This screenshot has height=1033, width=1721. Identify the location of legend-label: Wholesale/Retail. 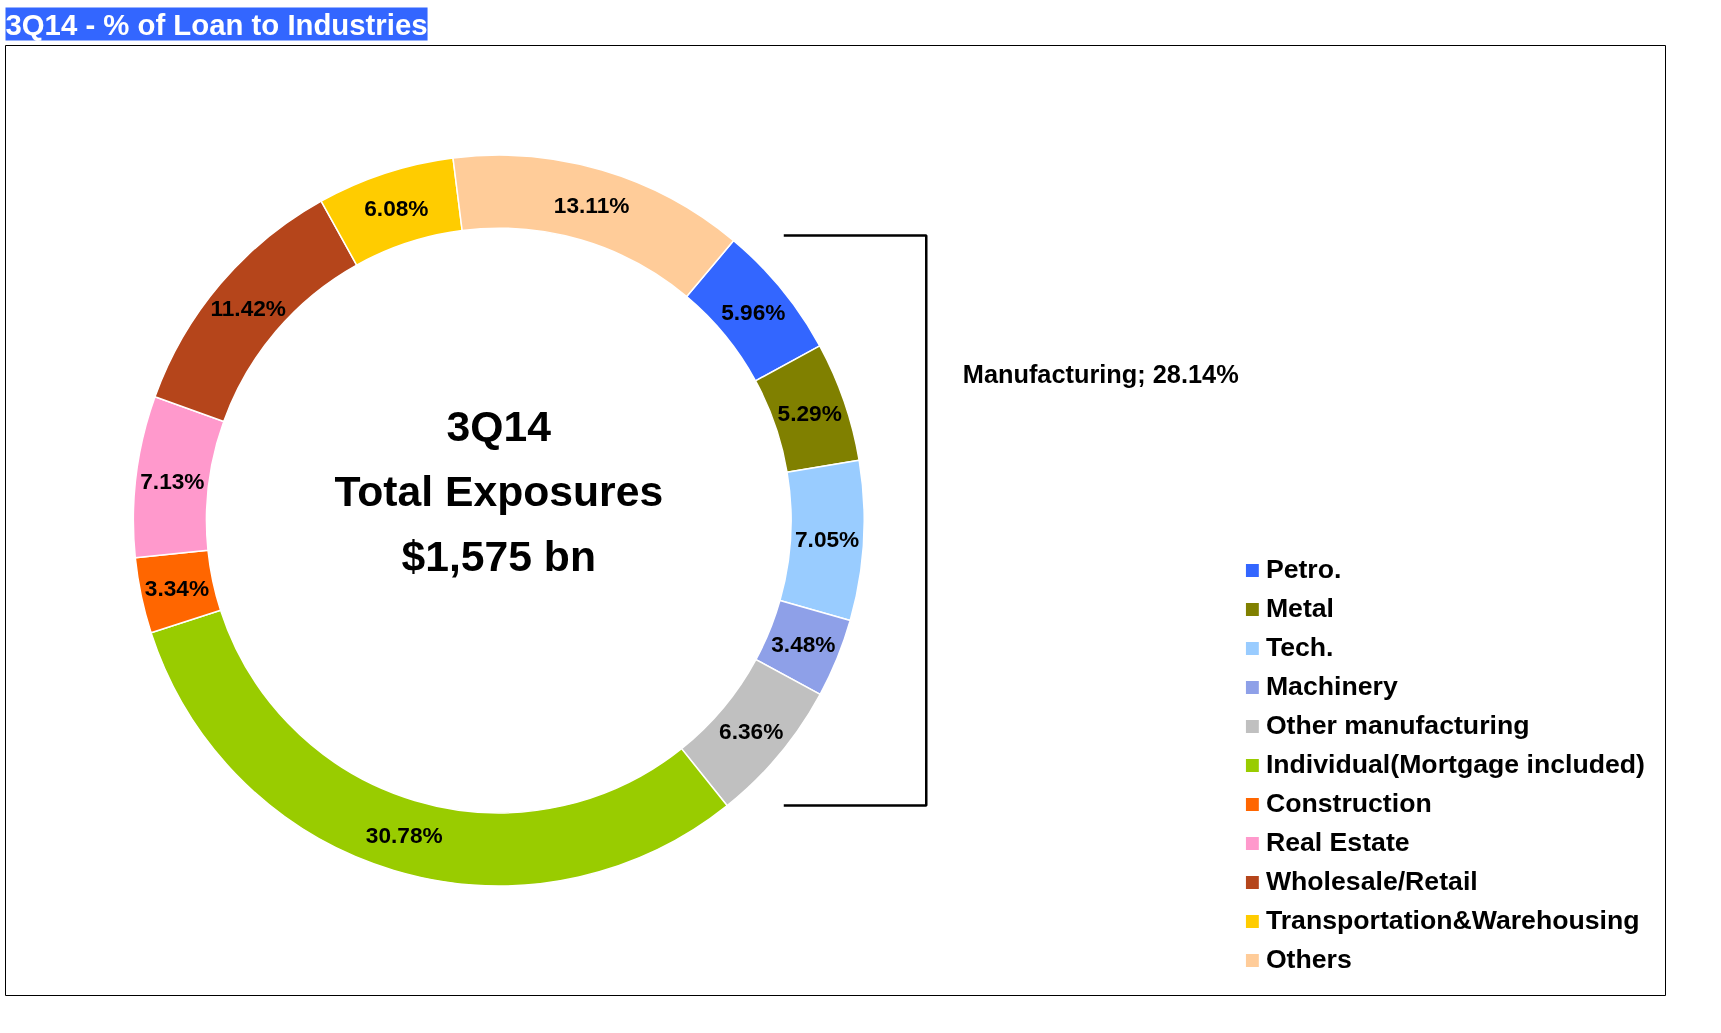
(1371, 881).